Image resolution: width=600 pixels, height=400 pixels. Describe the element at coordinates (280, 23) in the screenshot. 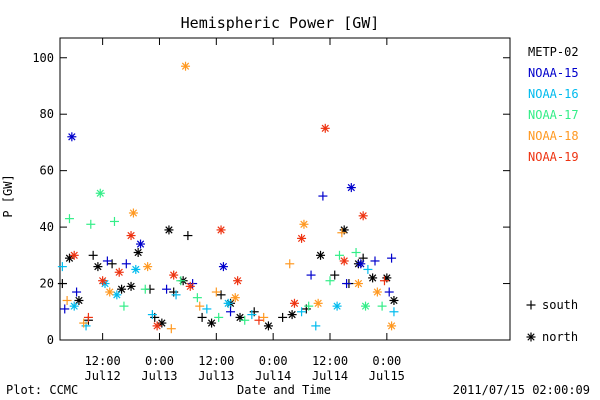

I see `chart-title: Hemispheric Power [GW]` at that location.